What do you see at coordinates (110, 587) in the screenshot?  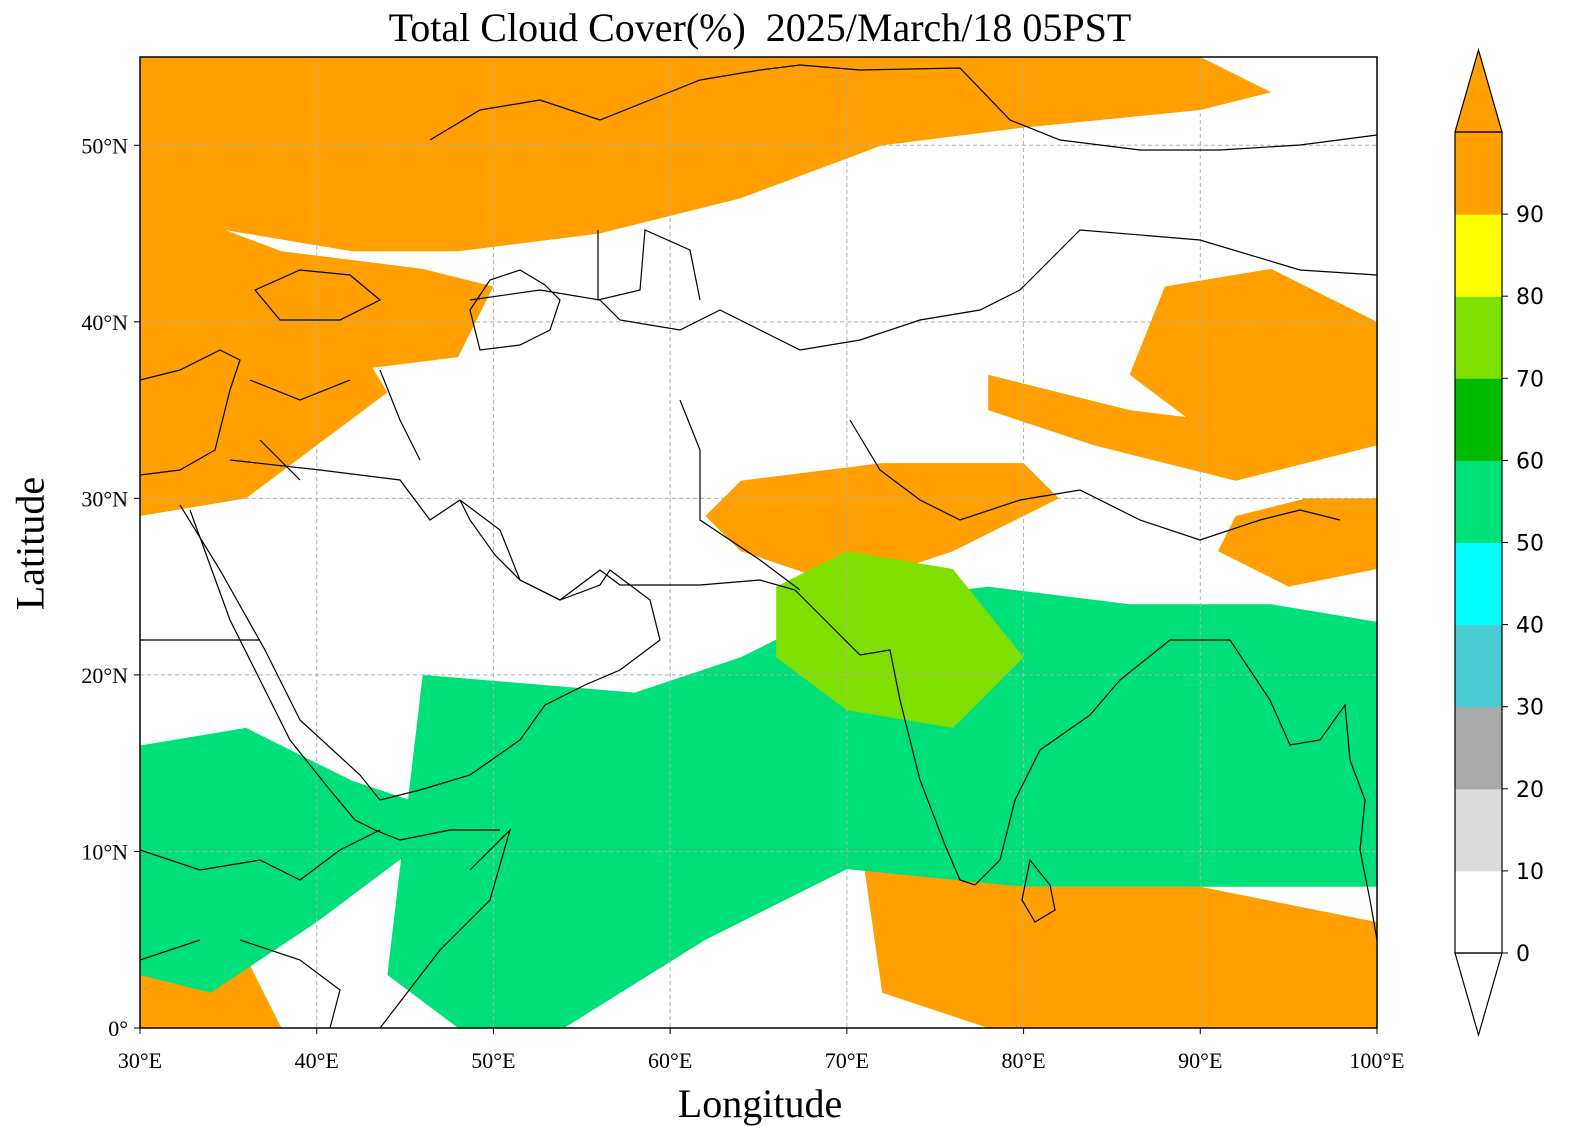 I see `y-ticks: 0° 10°N 20°N 30°N 40°N 50°N` at bounding box center [110, 587].